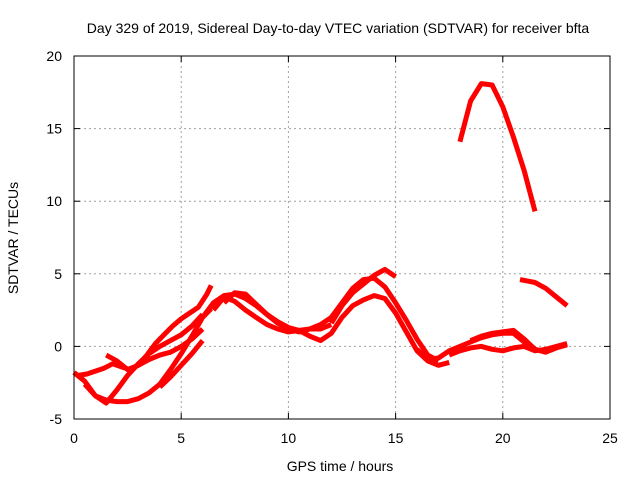 The height and width of the screenshot is (480, 640). What do you see at coordinates (74, 438) in the screenshot?
I see `x-tick-label: 0` at bounding box center [74, 438].